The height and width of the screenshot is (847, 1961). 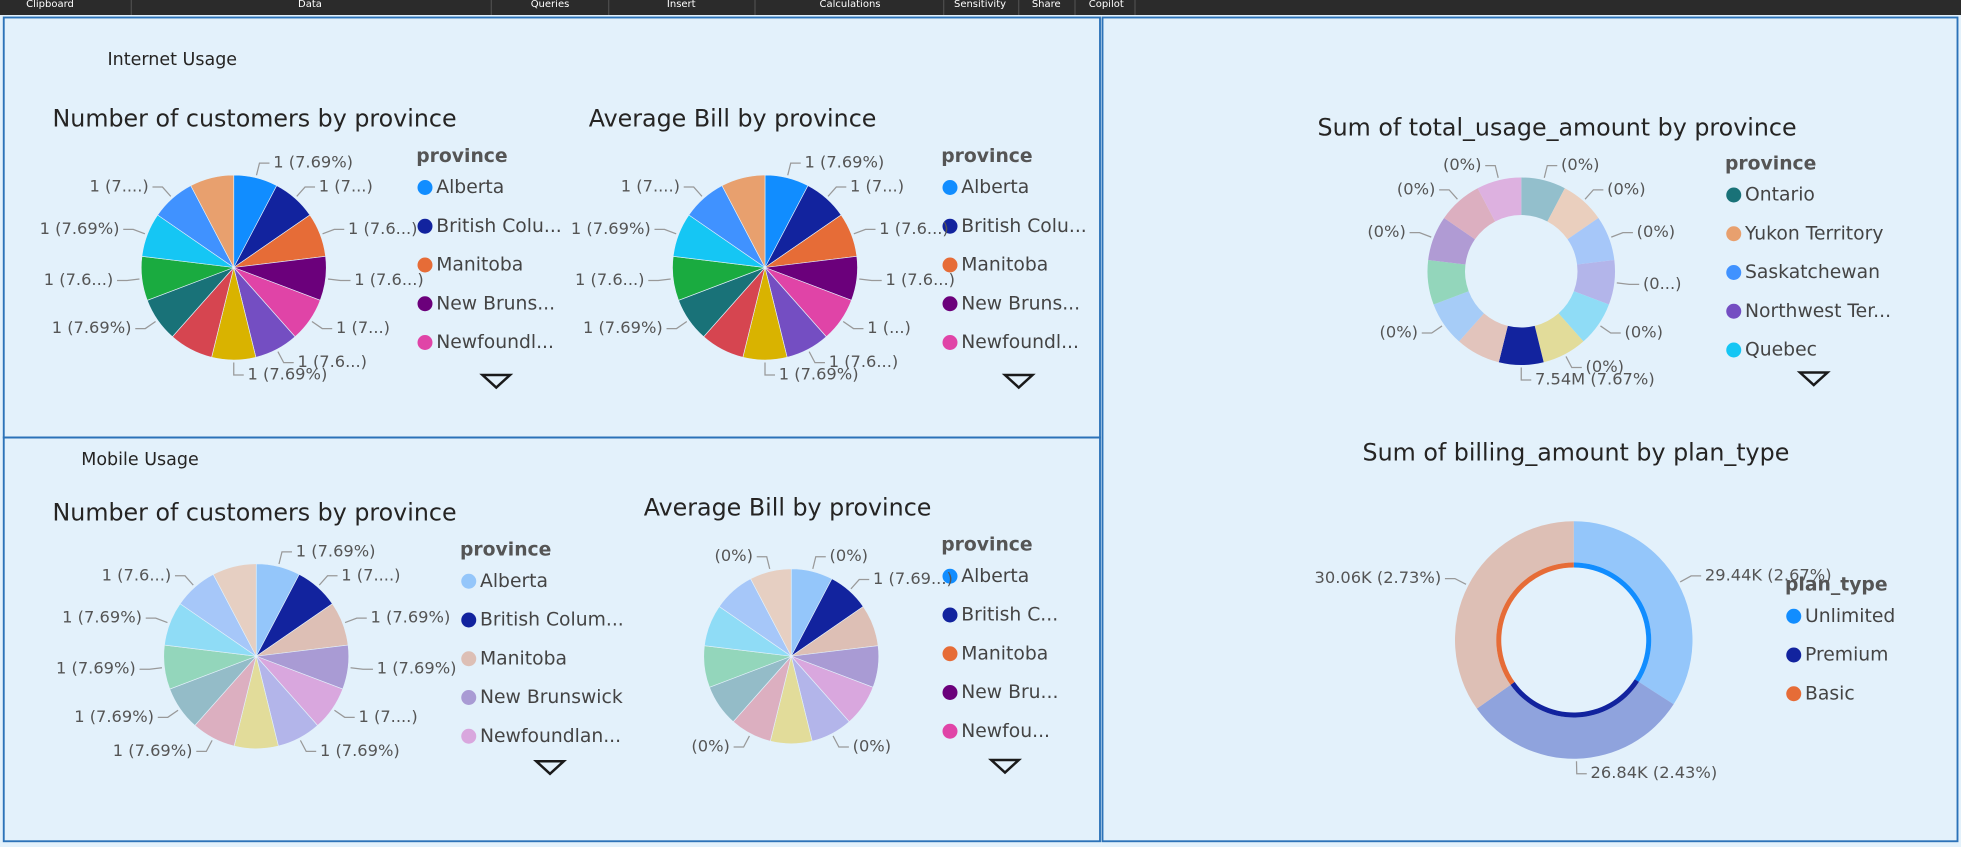 I want to click on toolbar, so click(x=980, y=8).